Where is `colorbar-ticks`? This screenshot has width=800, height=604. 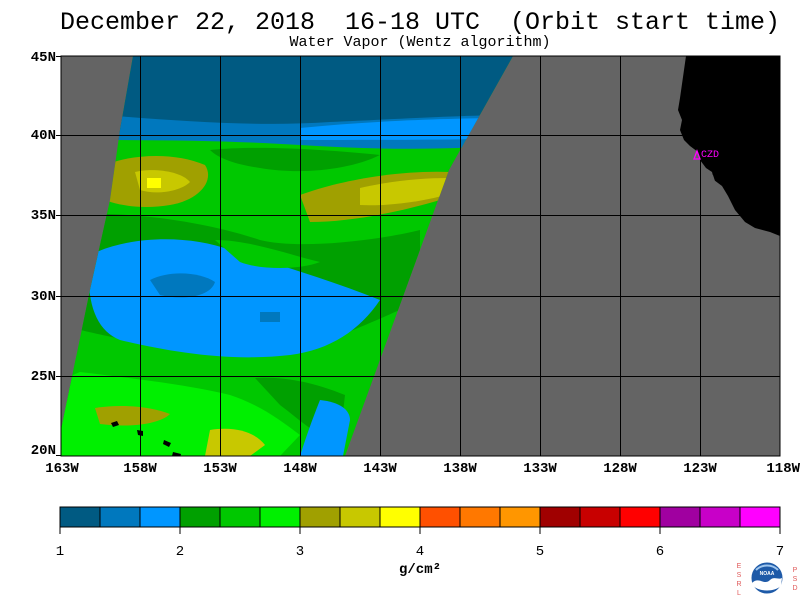 colorbar-ticks is located at coordinates (420, 530).